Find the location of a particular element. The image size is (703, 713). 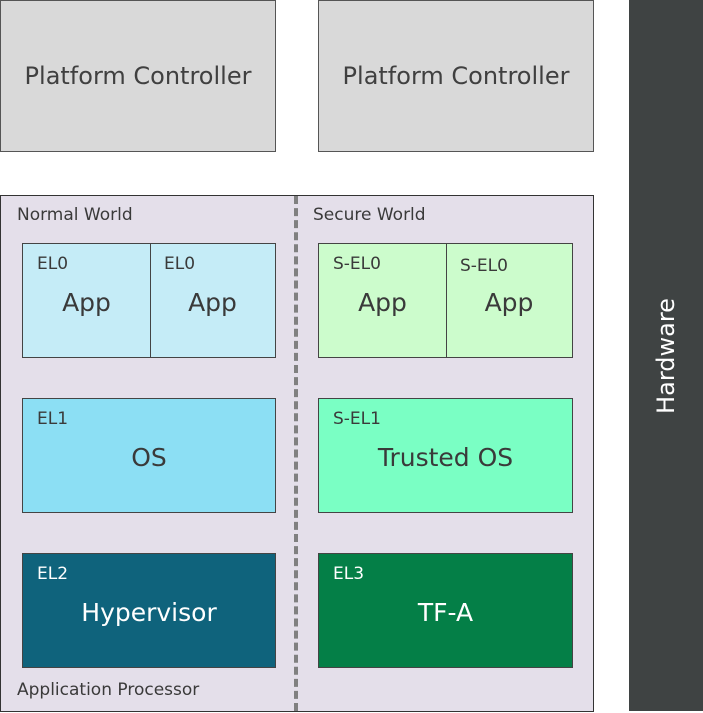

secure-world-label: Secure World is located at coordinates (369, 215).